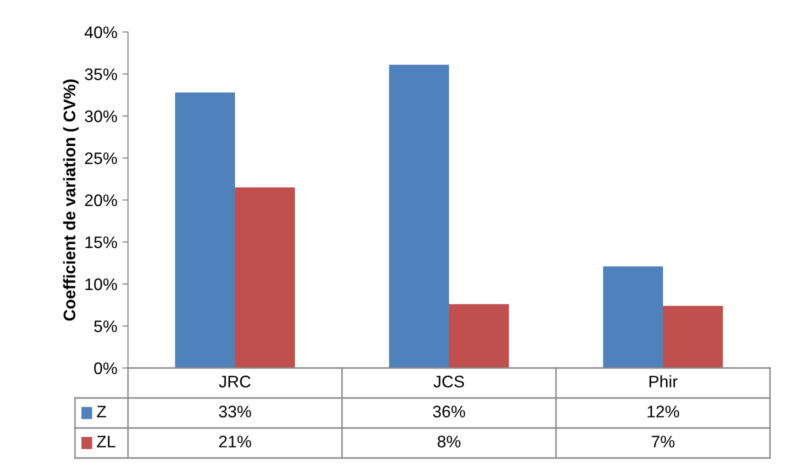 This screenshot has width=788, height=474. What do you see at coordinates (449, 382) in the screenshot?
I see `x-tick-label: JCS` at bounding box center [449, 382].